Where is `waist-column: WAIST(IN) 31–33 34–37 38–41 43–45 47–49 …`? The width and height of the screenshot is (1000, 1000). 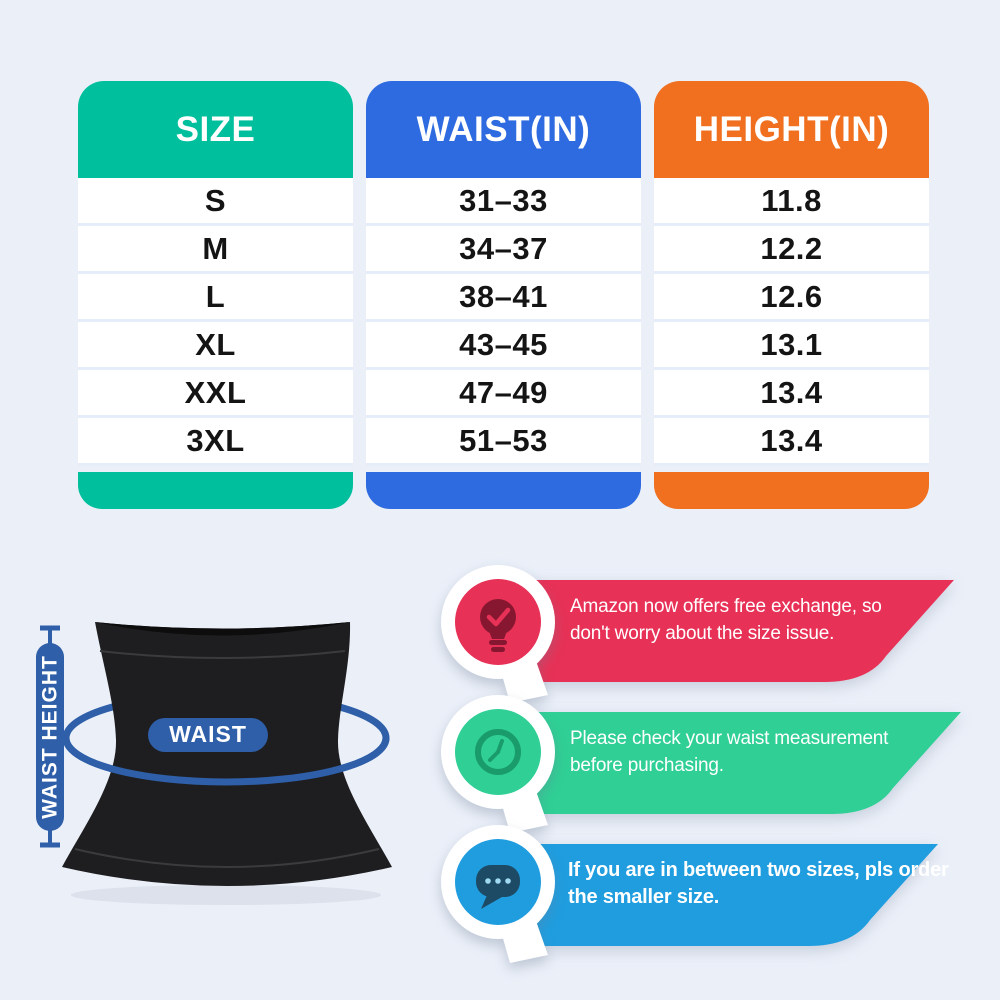
waist-column: WAIST(IN) 31–33 34–37 38–41 43–45 47–49 … is located at coordinates (503, 295).